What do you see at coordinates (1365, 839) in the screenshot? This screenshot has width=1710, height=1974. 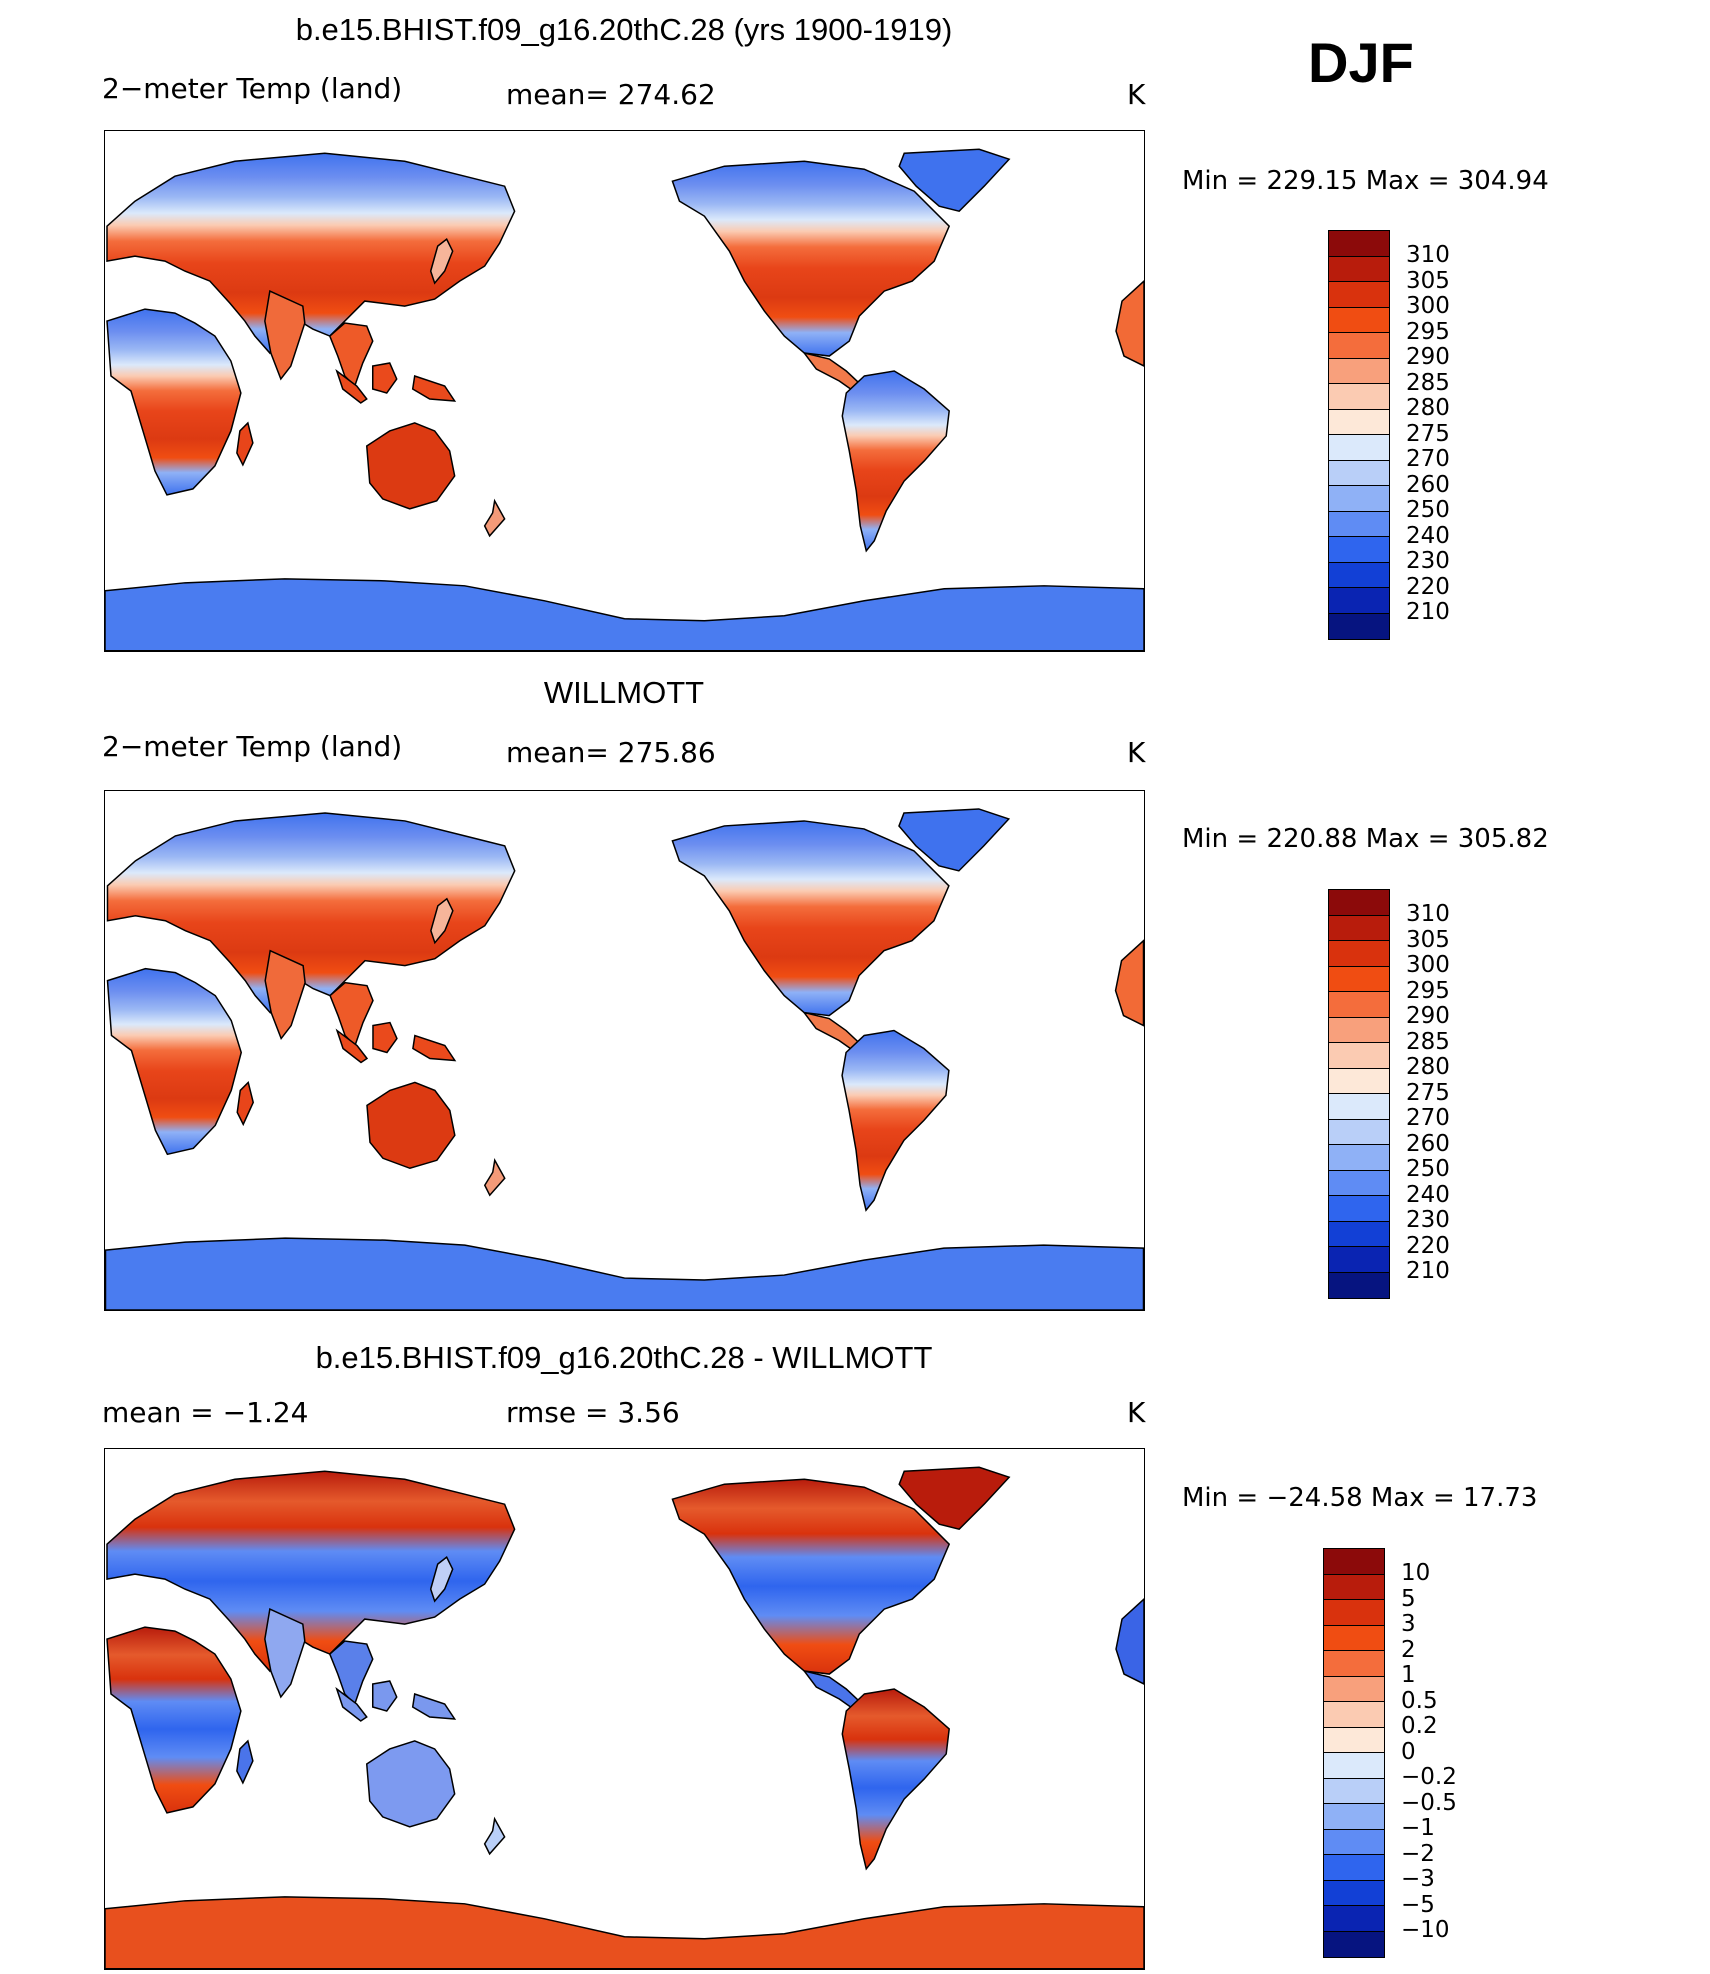 I see `panel-2-minmax: Min = 220.88 Max = 305.82` at bounding box center [1365, 839].